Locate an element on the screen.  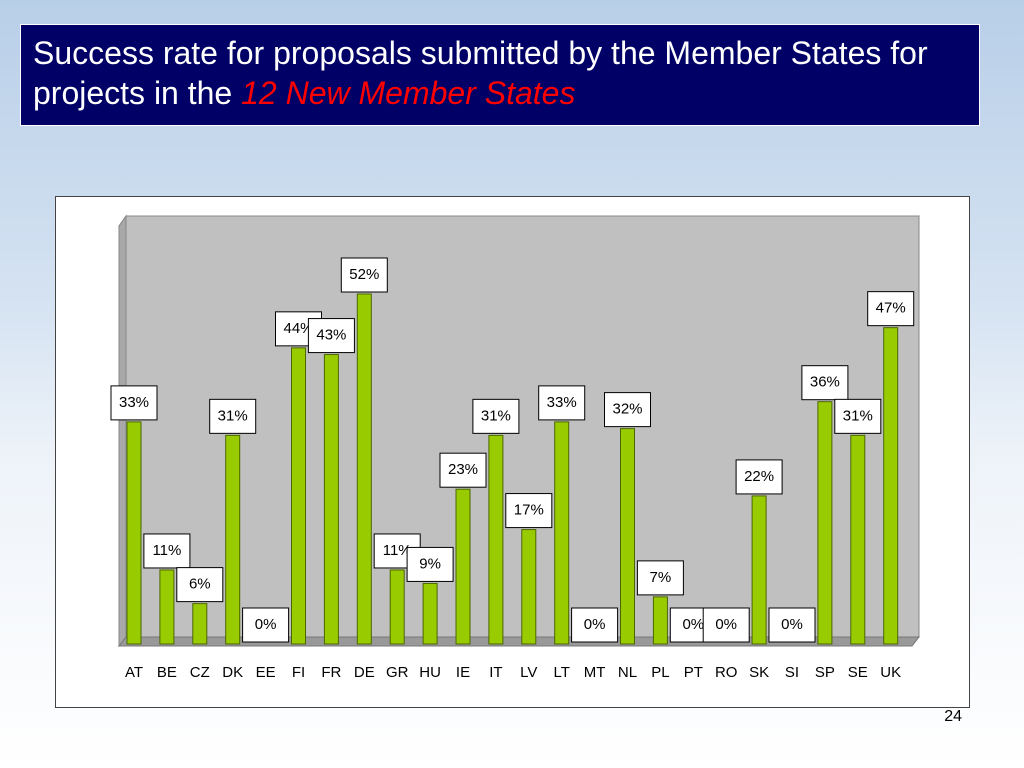
data-label-text: 17% is located at coordinates (529, 510).